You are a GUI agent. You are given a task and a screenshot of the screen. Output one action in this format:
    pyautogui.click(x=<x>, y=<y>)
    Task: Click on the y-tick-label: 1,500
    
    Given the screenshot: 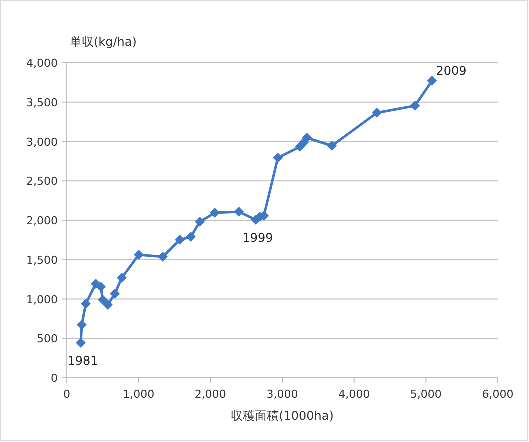 What is the action you would take?
    pyautogui.click(x=42, y=260)
    